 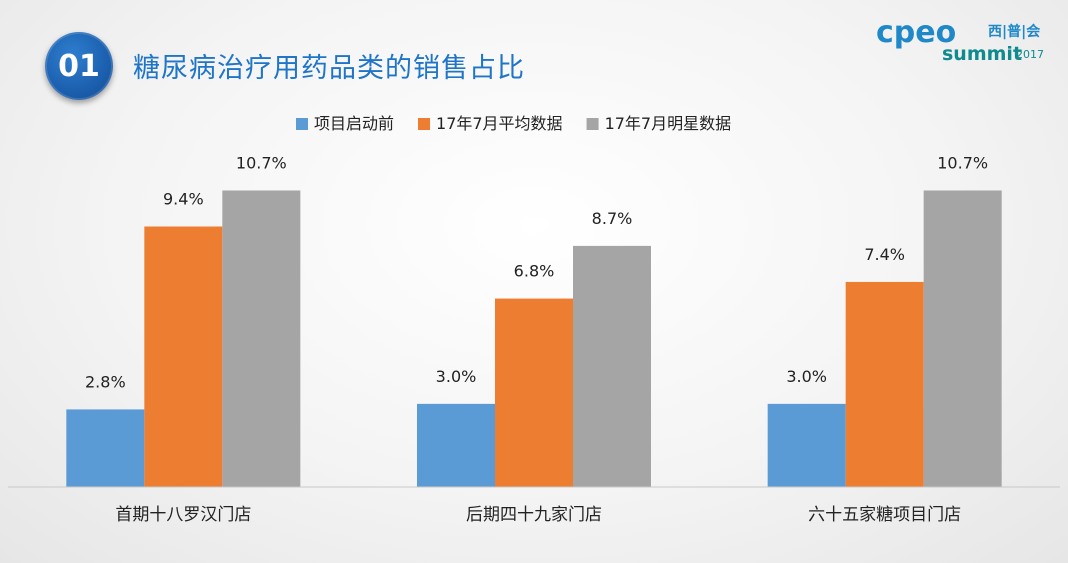 What do you see at coordinates (960, 40) in the screenshot?
I see `cpeo-summit-logo: cpeo 西|普|会 summit 2017` at bounding box center [960, 40].